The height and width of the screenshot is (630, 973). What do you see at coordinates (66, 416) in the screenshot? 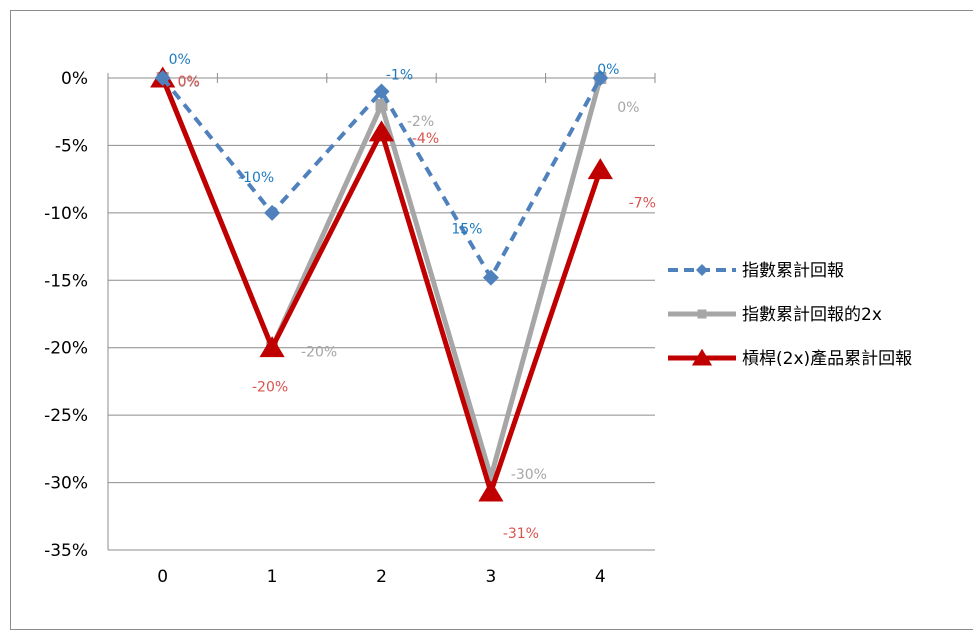
I see `y-tick-label: -25%` at bounding box center [66, 416].